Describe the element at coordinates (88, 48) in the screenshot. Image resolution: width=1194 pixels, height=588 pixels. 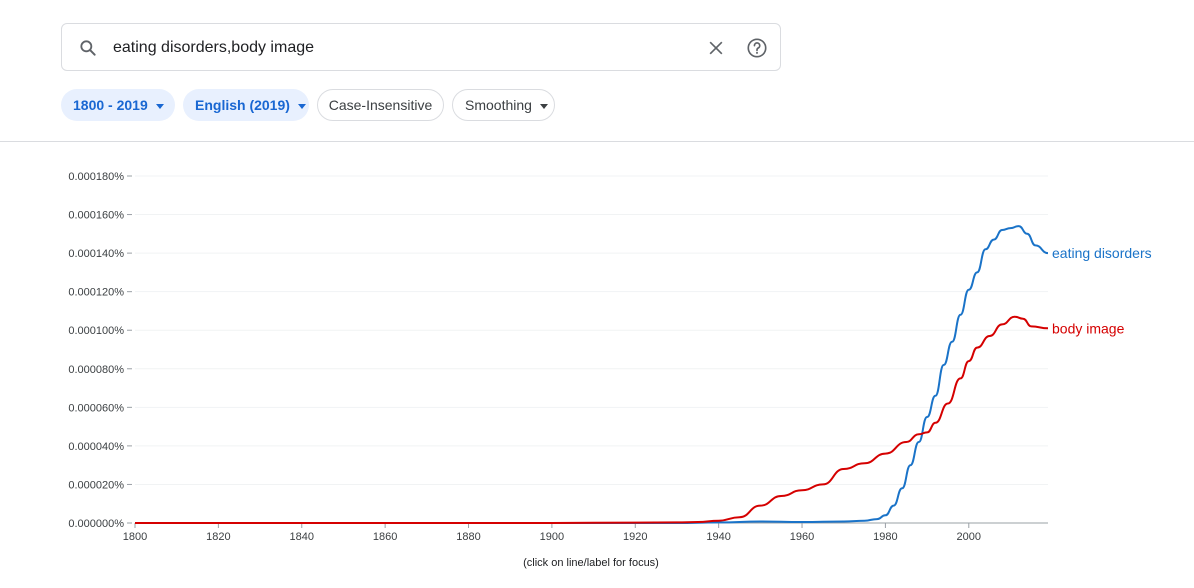
I see `search-icon` at that location.